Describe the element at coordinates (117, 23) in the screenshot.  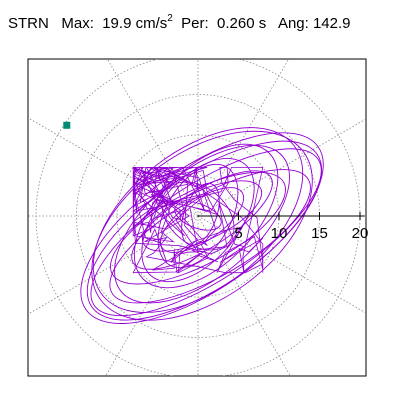
I see `max-value: 19.9` at that location.